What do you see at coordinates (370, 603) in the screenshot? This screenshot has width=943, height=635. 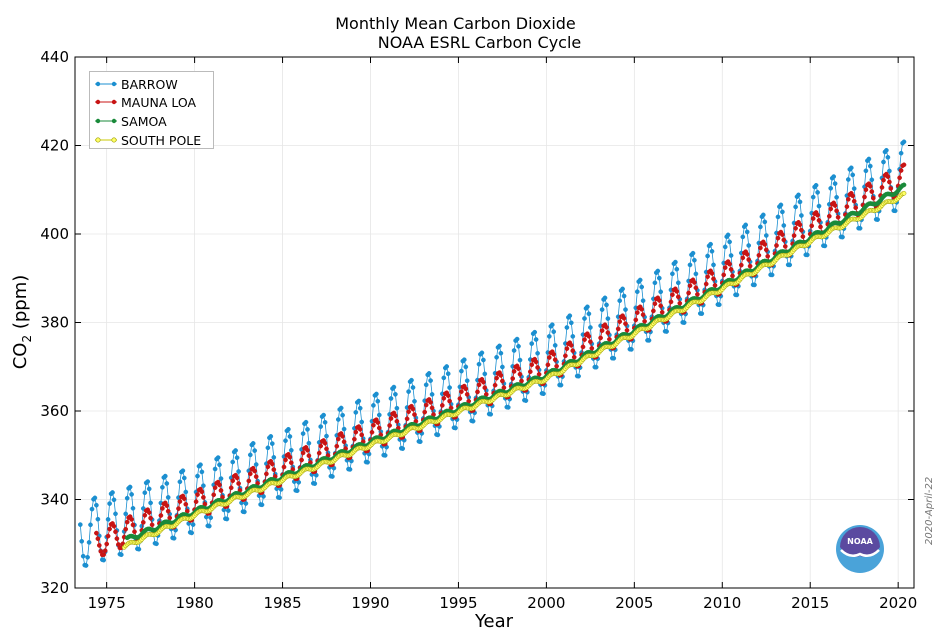 I see `x-tick-label: 1990` at bounding box center [370, 603].